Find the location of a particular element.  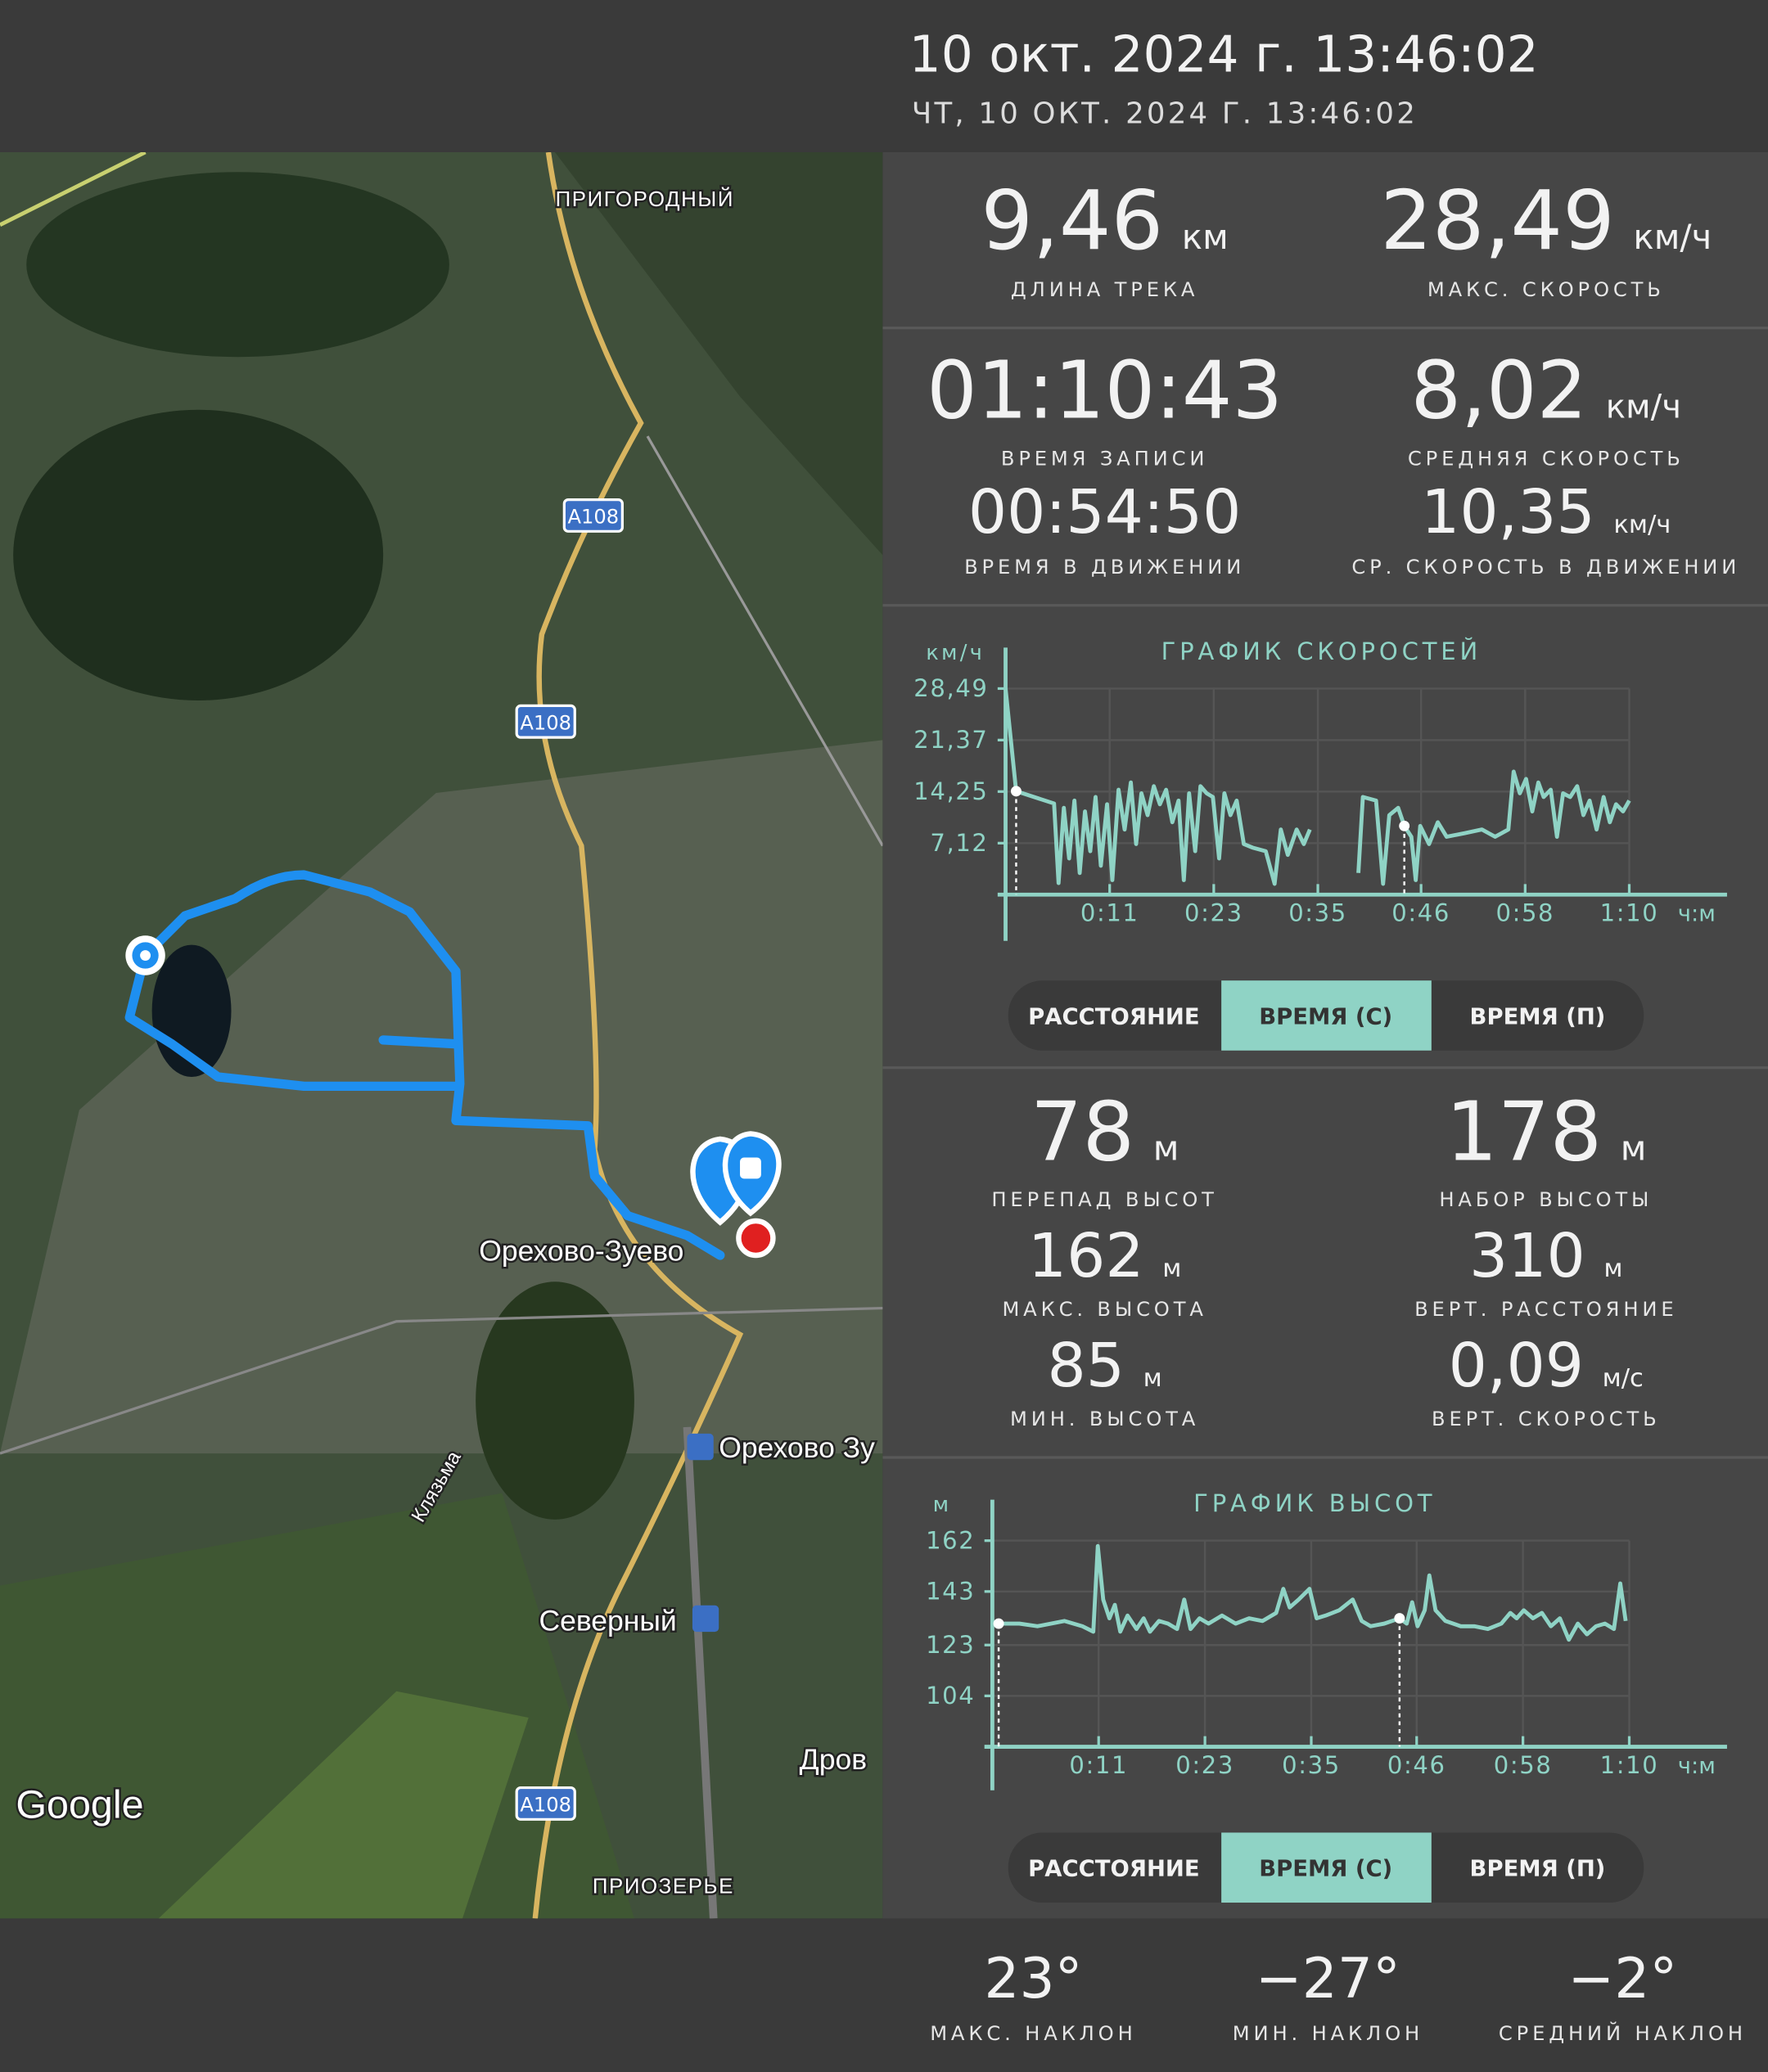

stat-unit: км is located at coordinates (1205, 237).